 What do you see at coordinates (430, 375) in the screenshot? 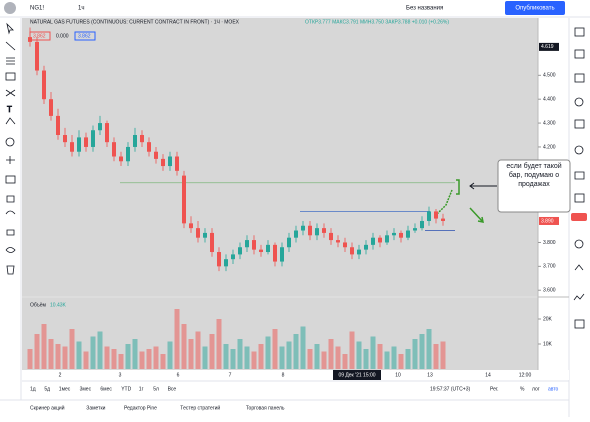
I see `x-tick-label: 13` at bounding box center [430, 375].